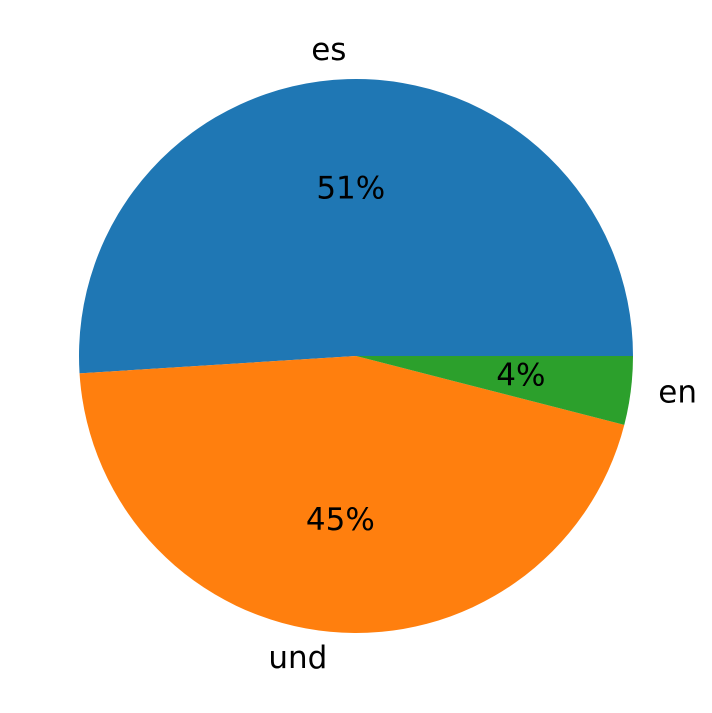  I want to click on value-label: 51%, so click(350, 188).